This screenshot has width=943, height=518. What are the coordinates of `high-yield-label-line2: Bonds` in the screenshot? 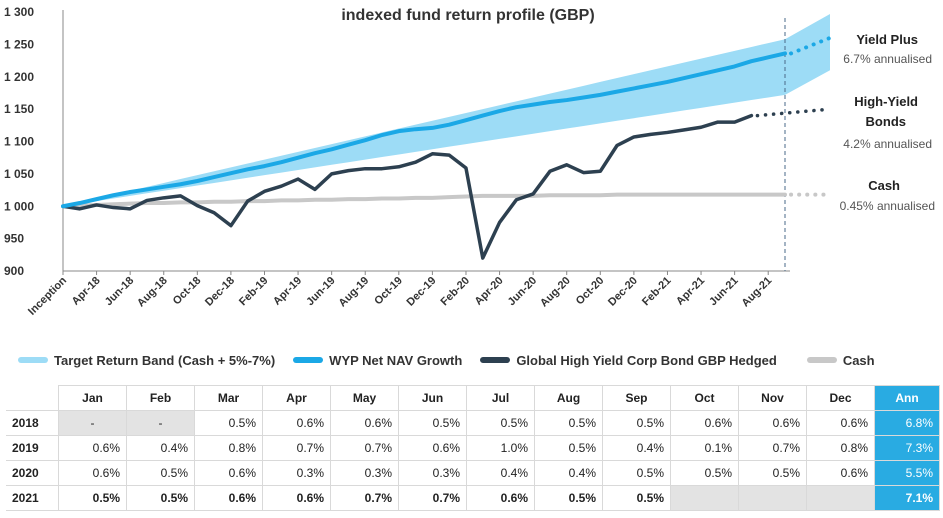 It's located at (886, 121).